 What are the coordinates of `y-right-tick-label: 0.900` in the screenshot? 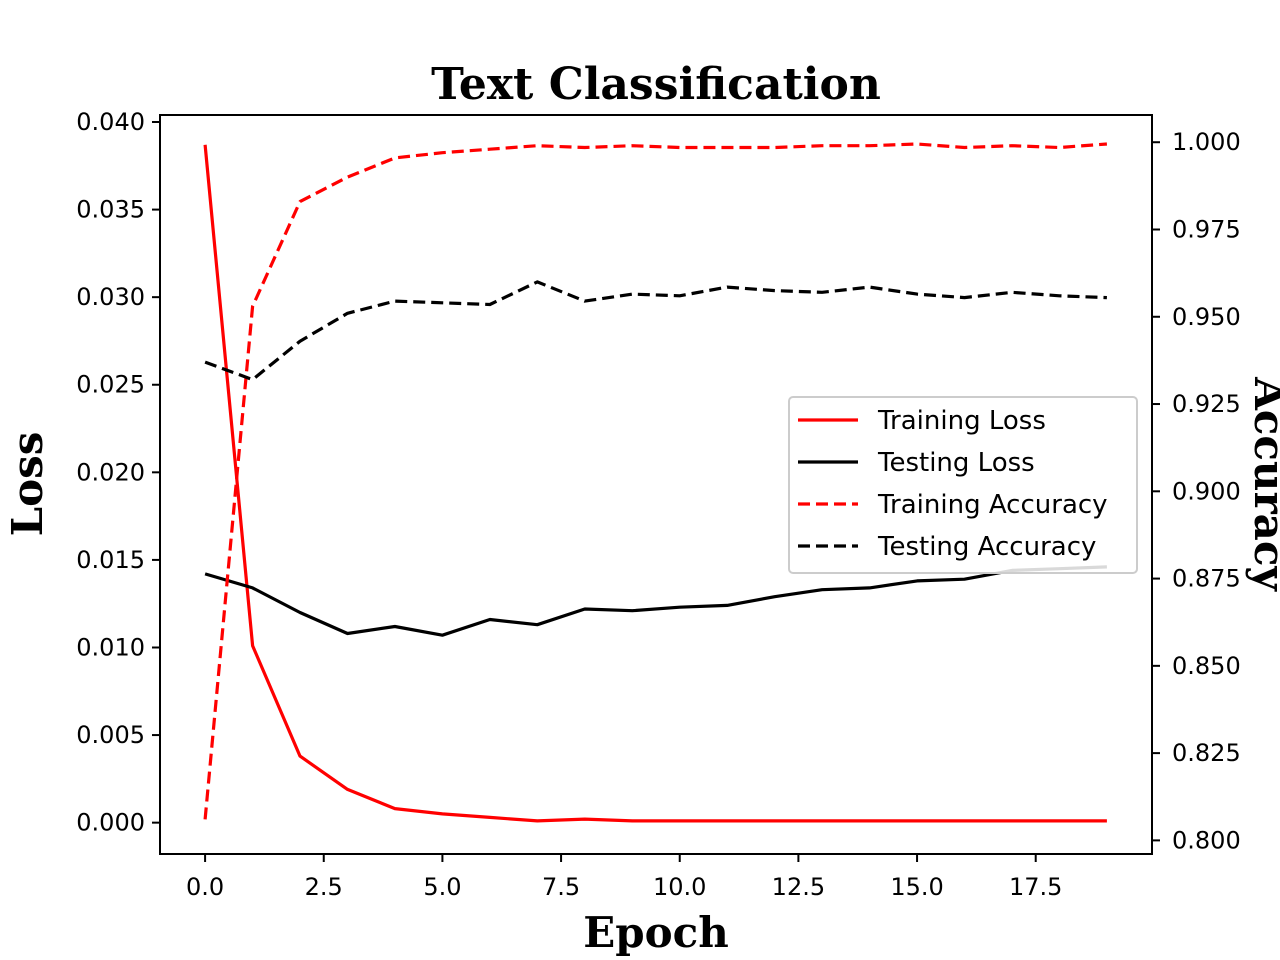 It's located at (1206, 491).